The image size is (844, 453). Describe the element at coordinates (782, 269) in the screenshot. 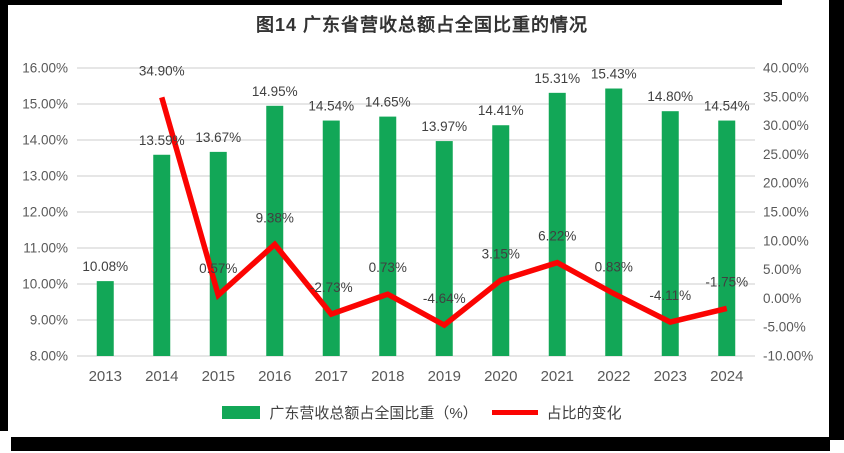

I see `right-axis-tick-label: 5.00%` at that location.